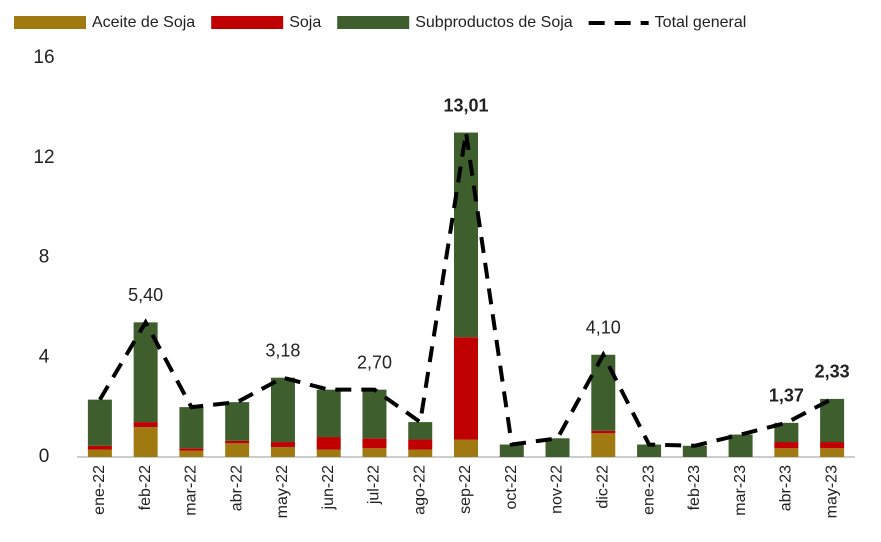 This screenshot has width=881, height=542. I want to click on x-tick-label: sep-22, so click(465, 489).